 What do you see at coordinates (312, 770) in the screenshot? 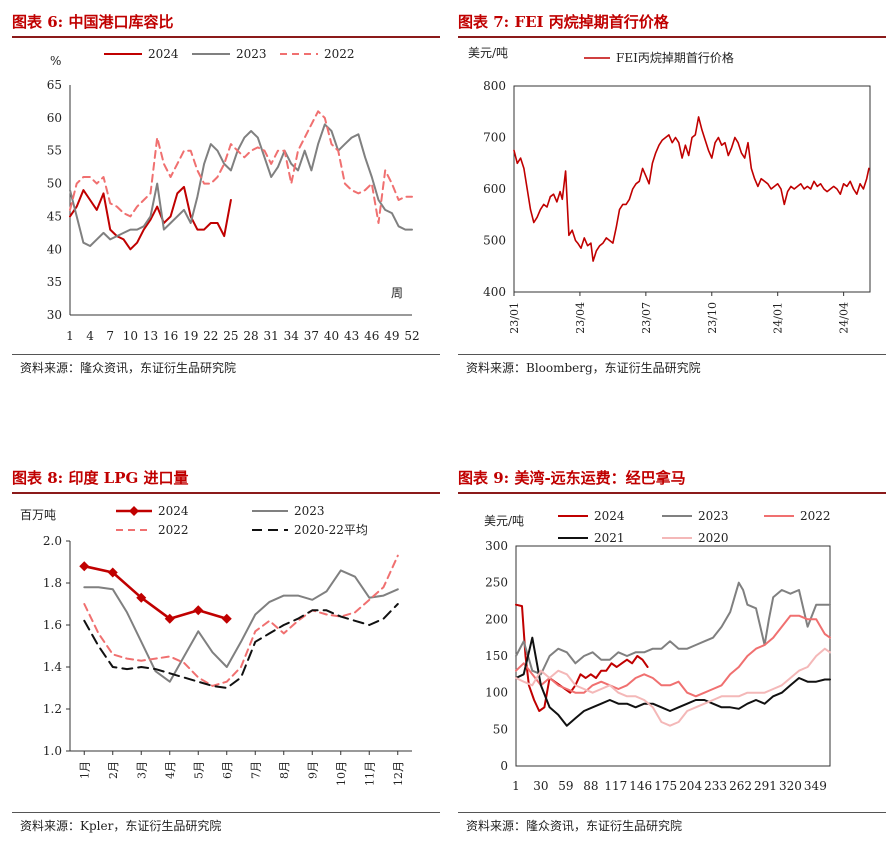
I see `x-tick-label-9: 9月` at bounding box center [312, 770].